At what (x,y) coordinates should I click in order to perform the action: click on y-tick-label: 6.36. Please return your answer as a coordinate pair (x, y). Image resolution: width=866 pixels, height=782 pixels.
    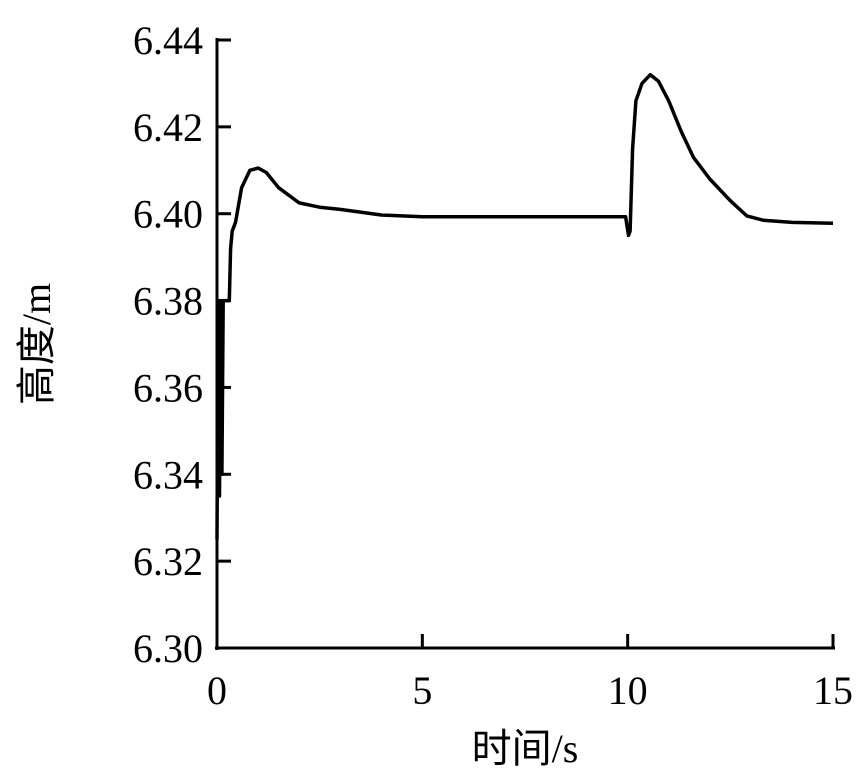
    Looking at the image, I should click on (168, 387).